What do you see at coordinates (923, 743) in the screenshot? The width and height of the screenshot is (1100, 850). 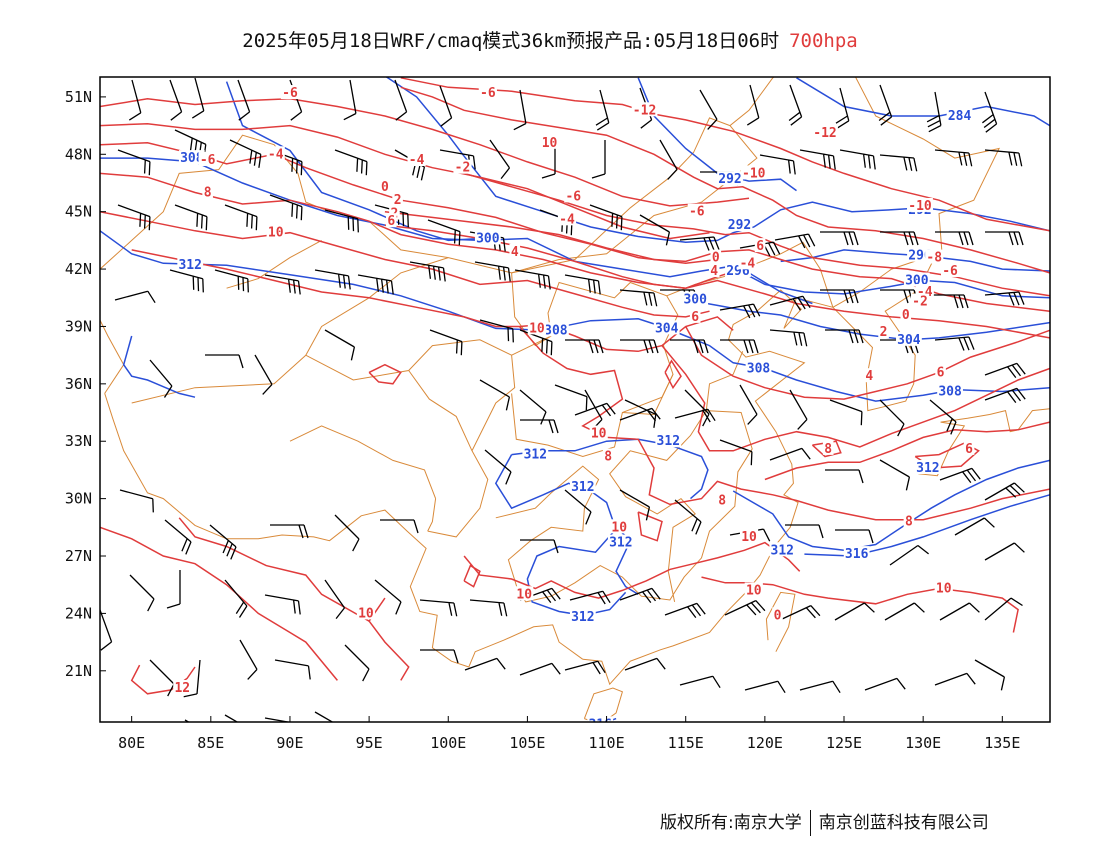 I see `x-tick-label: 130E` at bounding box center [923, 743].